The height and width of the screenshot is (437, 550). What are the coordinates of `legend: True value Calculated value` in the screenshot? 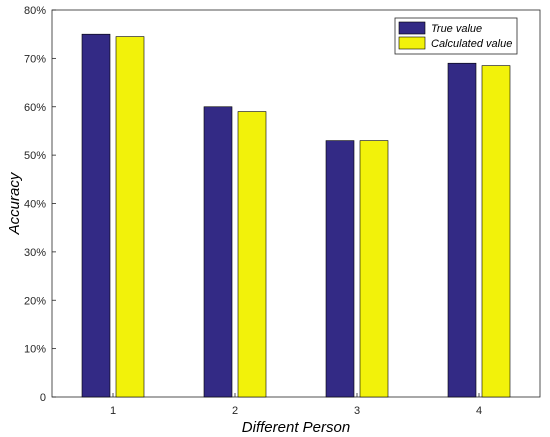 It's located at (456, 36).